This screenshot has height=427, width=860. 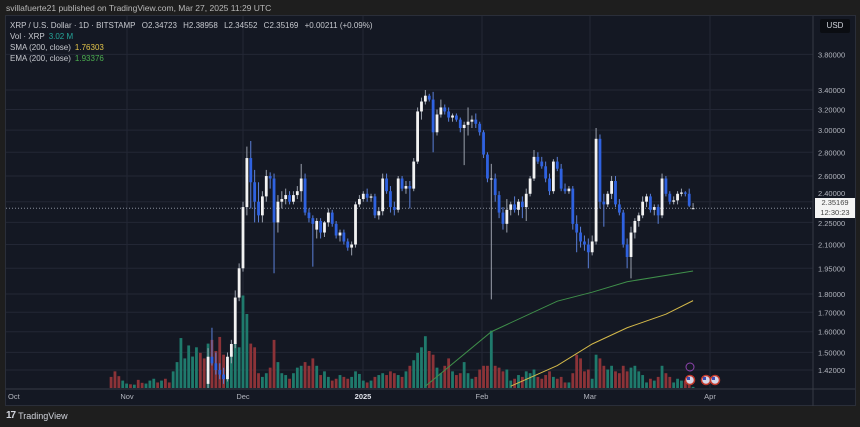 What do you see at coordinates (40, 58) in the screenshot?
I see `ema-label: EMA (200, close)` at bounding box center [40, 58].